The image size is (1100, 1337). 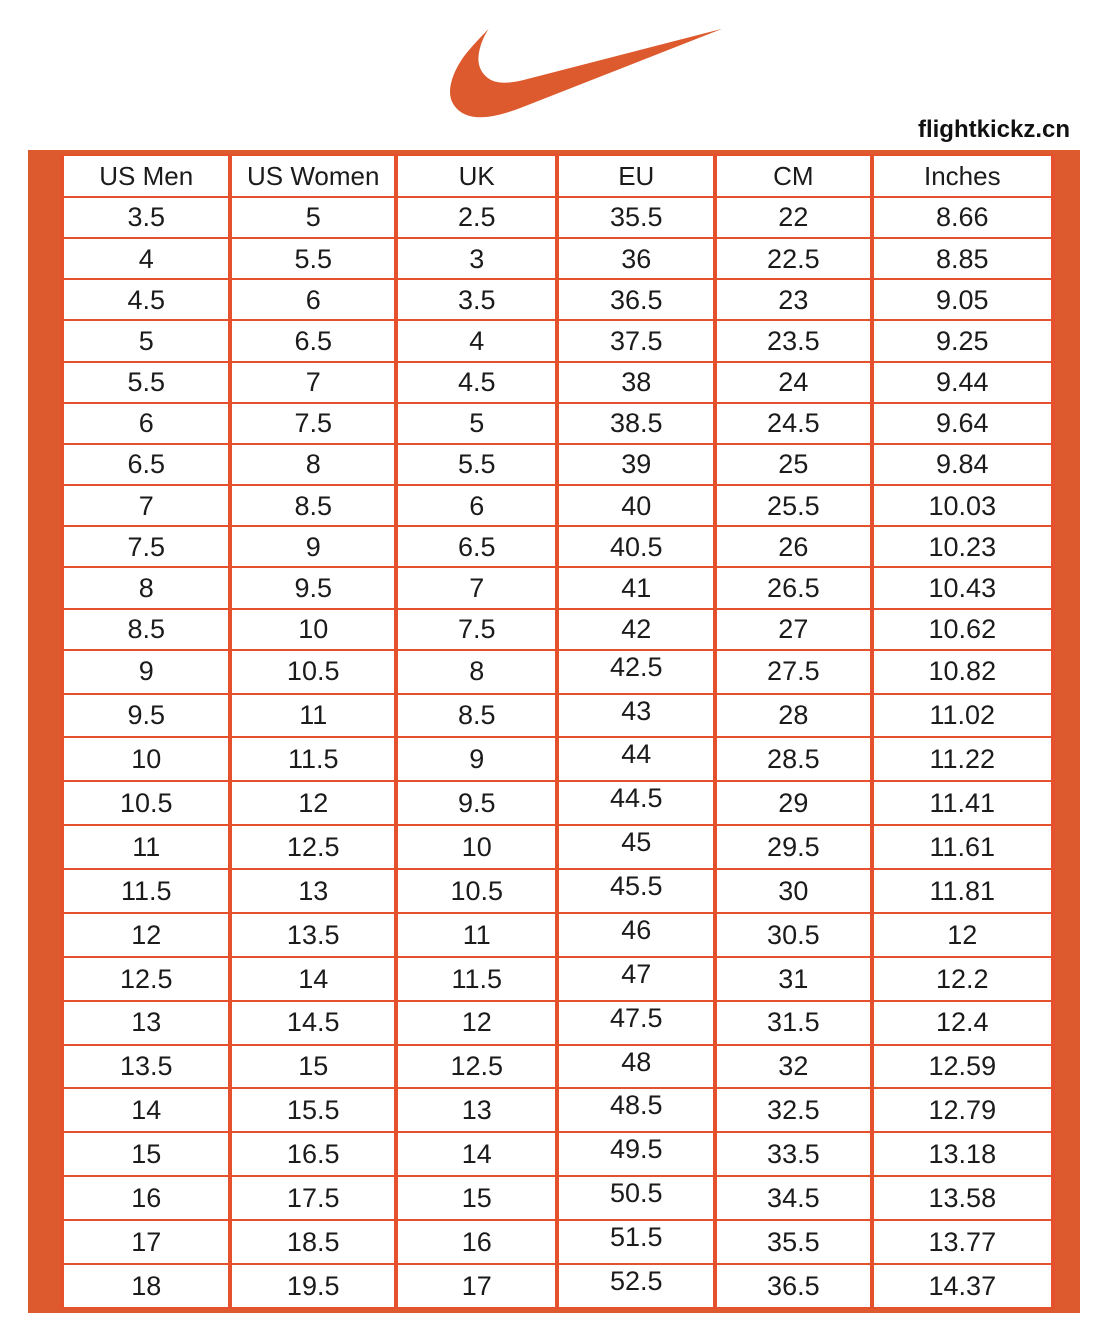 I want to click on size-cell: 27, so click(x=793, y=629).